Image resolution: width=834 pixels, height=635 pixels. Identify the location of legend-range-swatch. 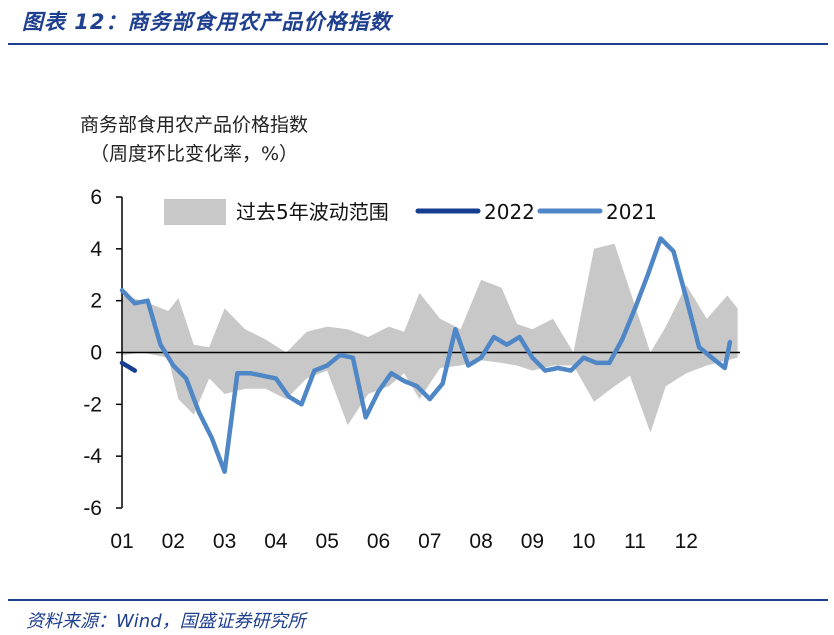
(195, 212).